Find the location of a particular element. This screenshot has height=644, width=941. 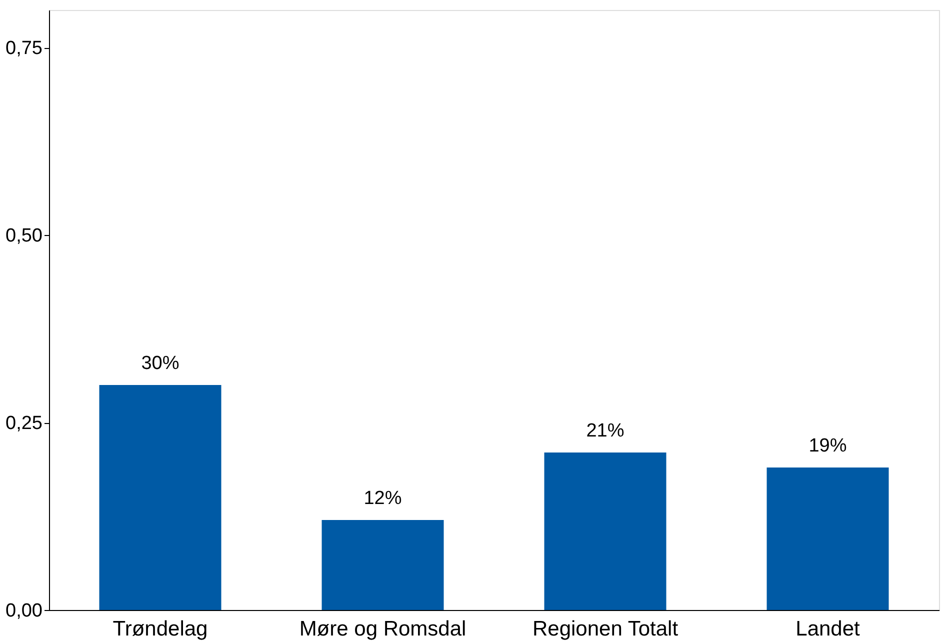

x-tick-label: Landet is located at coordinates (828, 629).